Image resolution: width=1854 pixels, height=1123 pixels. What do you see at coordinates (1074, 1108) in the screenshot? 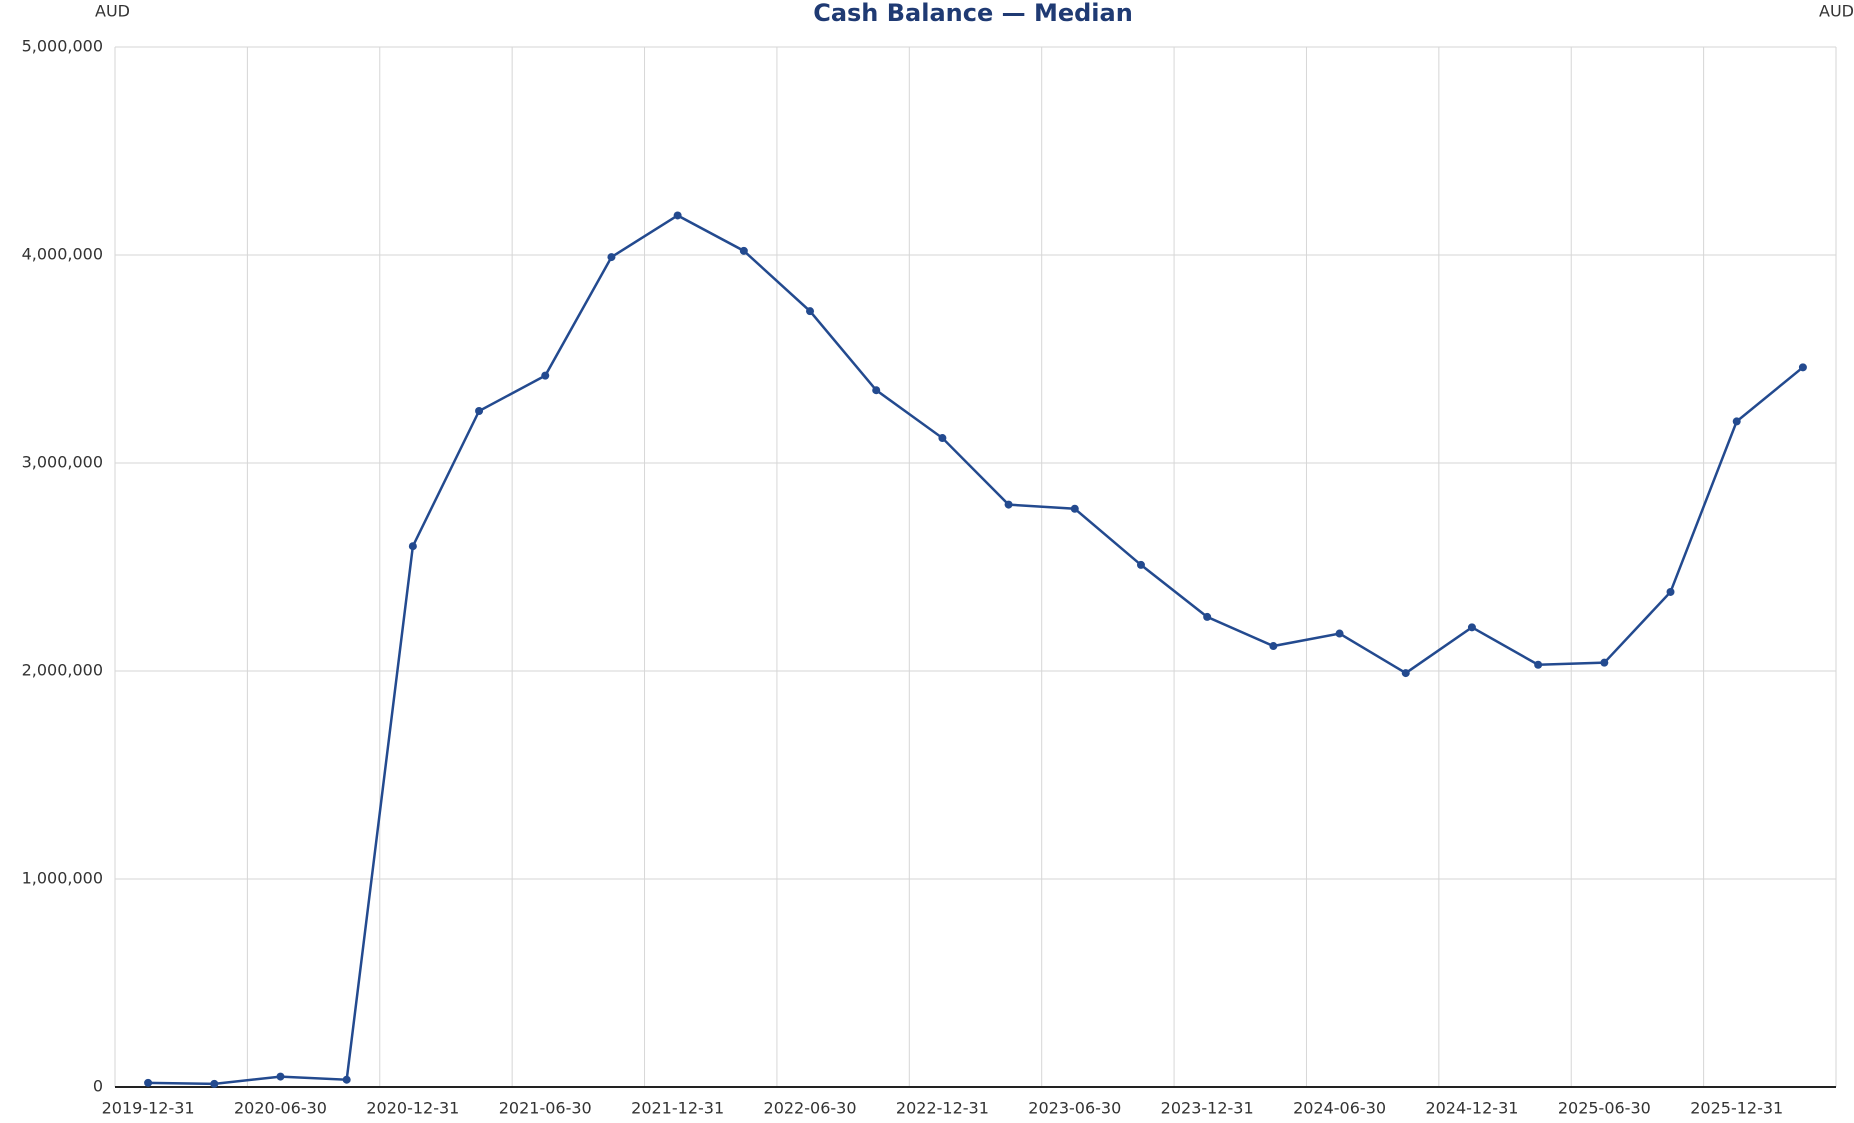
I see `x-tick-label: 2023-06-30` at bounding box center [1074, 1108].